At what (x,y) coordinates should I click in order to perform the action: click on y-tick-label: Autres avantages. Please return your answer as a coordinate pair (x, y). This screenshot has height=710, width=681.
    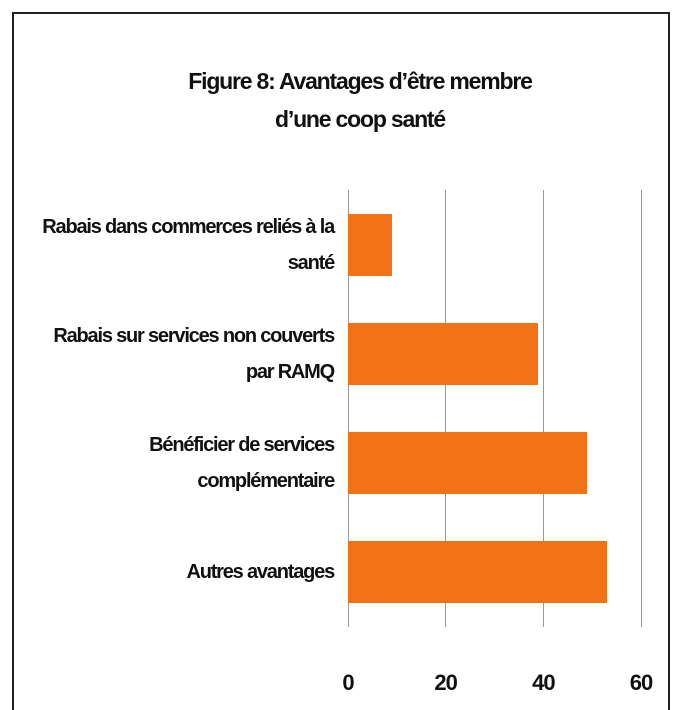
    Looking at the image, I should click on (260, 572).